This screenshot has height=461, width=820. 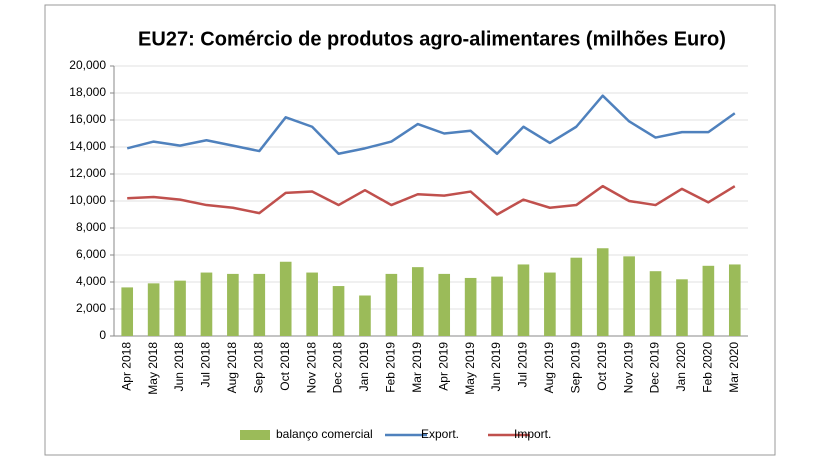 What do you see at coordinates (734, 367) in the screenshot?
I see `x-tick-label: Mar 2020` at bounding box center [734, 367].